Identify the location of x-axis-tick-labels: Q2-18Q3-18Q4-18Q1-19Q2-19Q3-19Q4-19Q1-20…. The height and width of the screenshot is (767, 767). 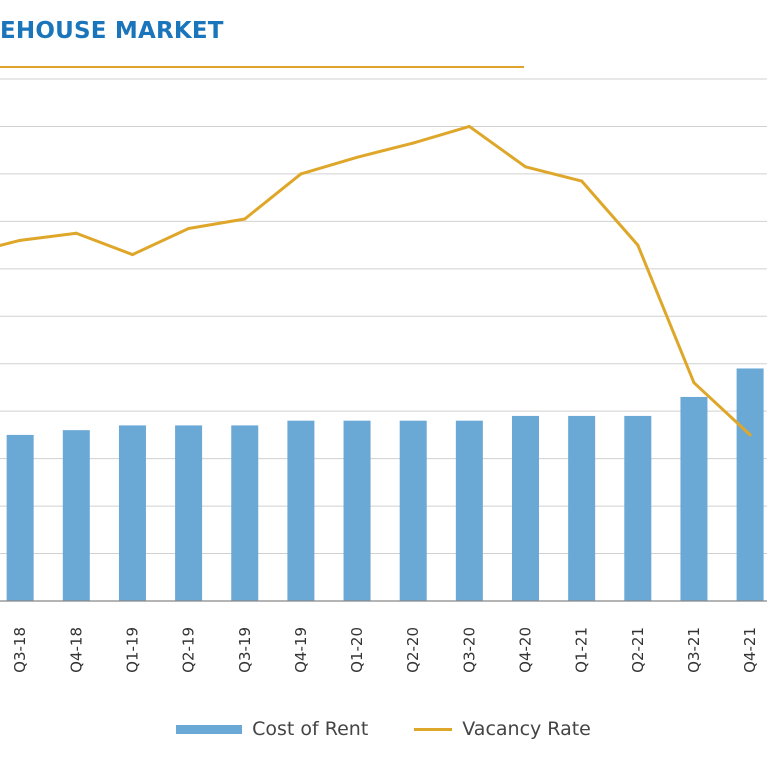
(385, 650).